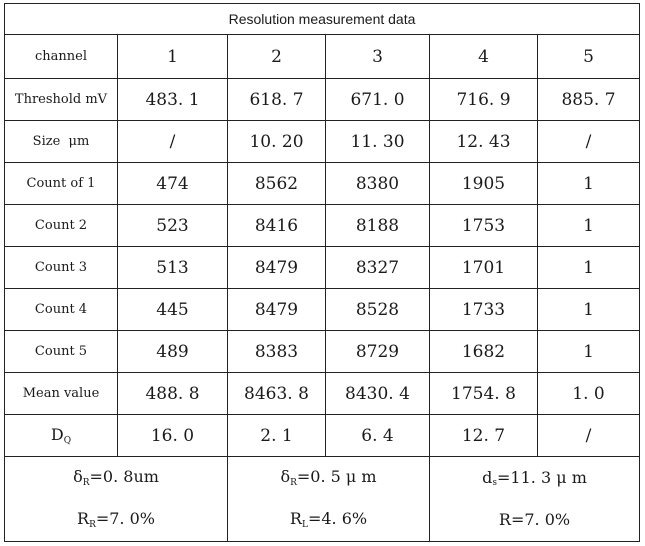 This screenshot has height=546, width=645. Describe the element at coordinates (276, 141) in the screenshot. I see `table-cell: 10. 20` at that location.